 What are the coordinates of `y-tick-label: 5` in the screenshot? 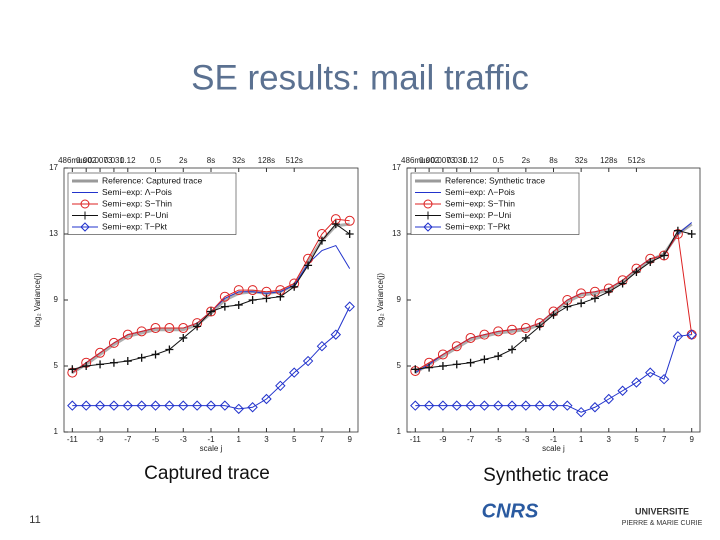 It's located at (56, 365).